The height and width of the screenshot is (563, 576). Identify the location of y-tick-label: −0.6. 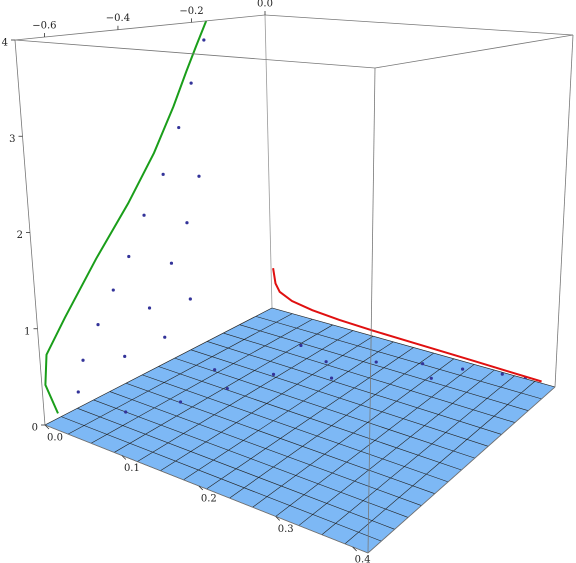
(44, 26).